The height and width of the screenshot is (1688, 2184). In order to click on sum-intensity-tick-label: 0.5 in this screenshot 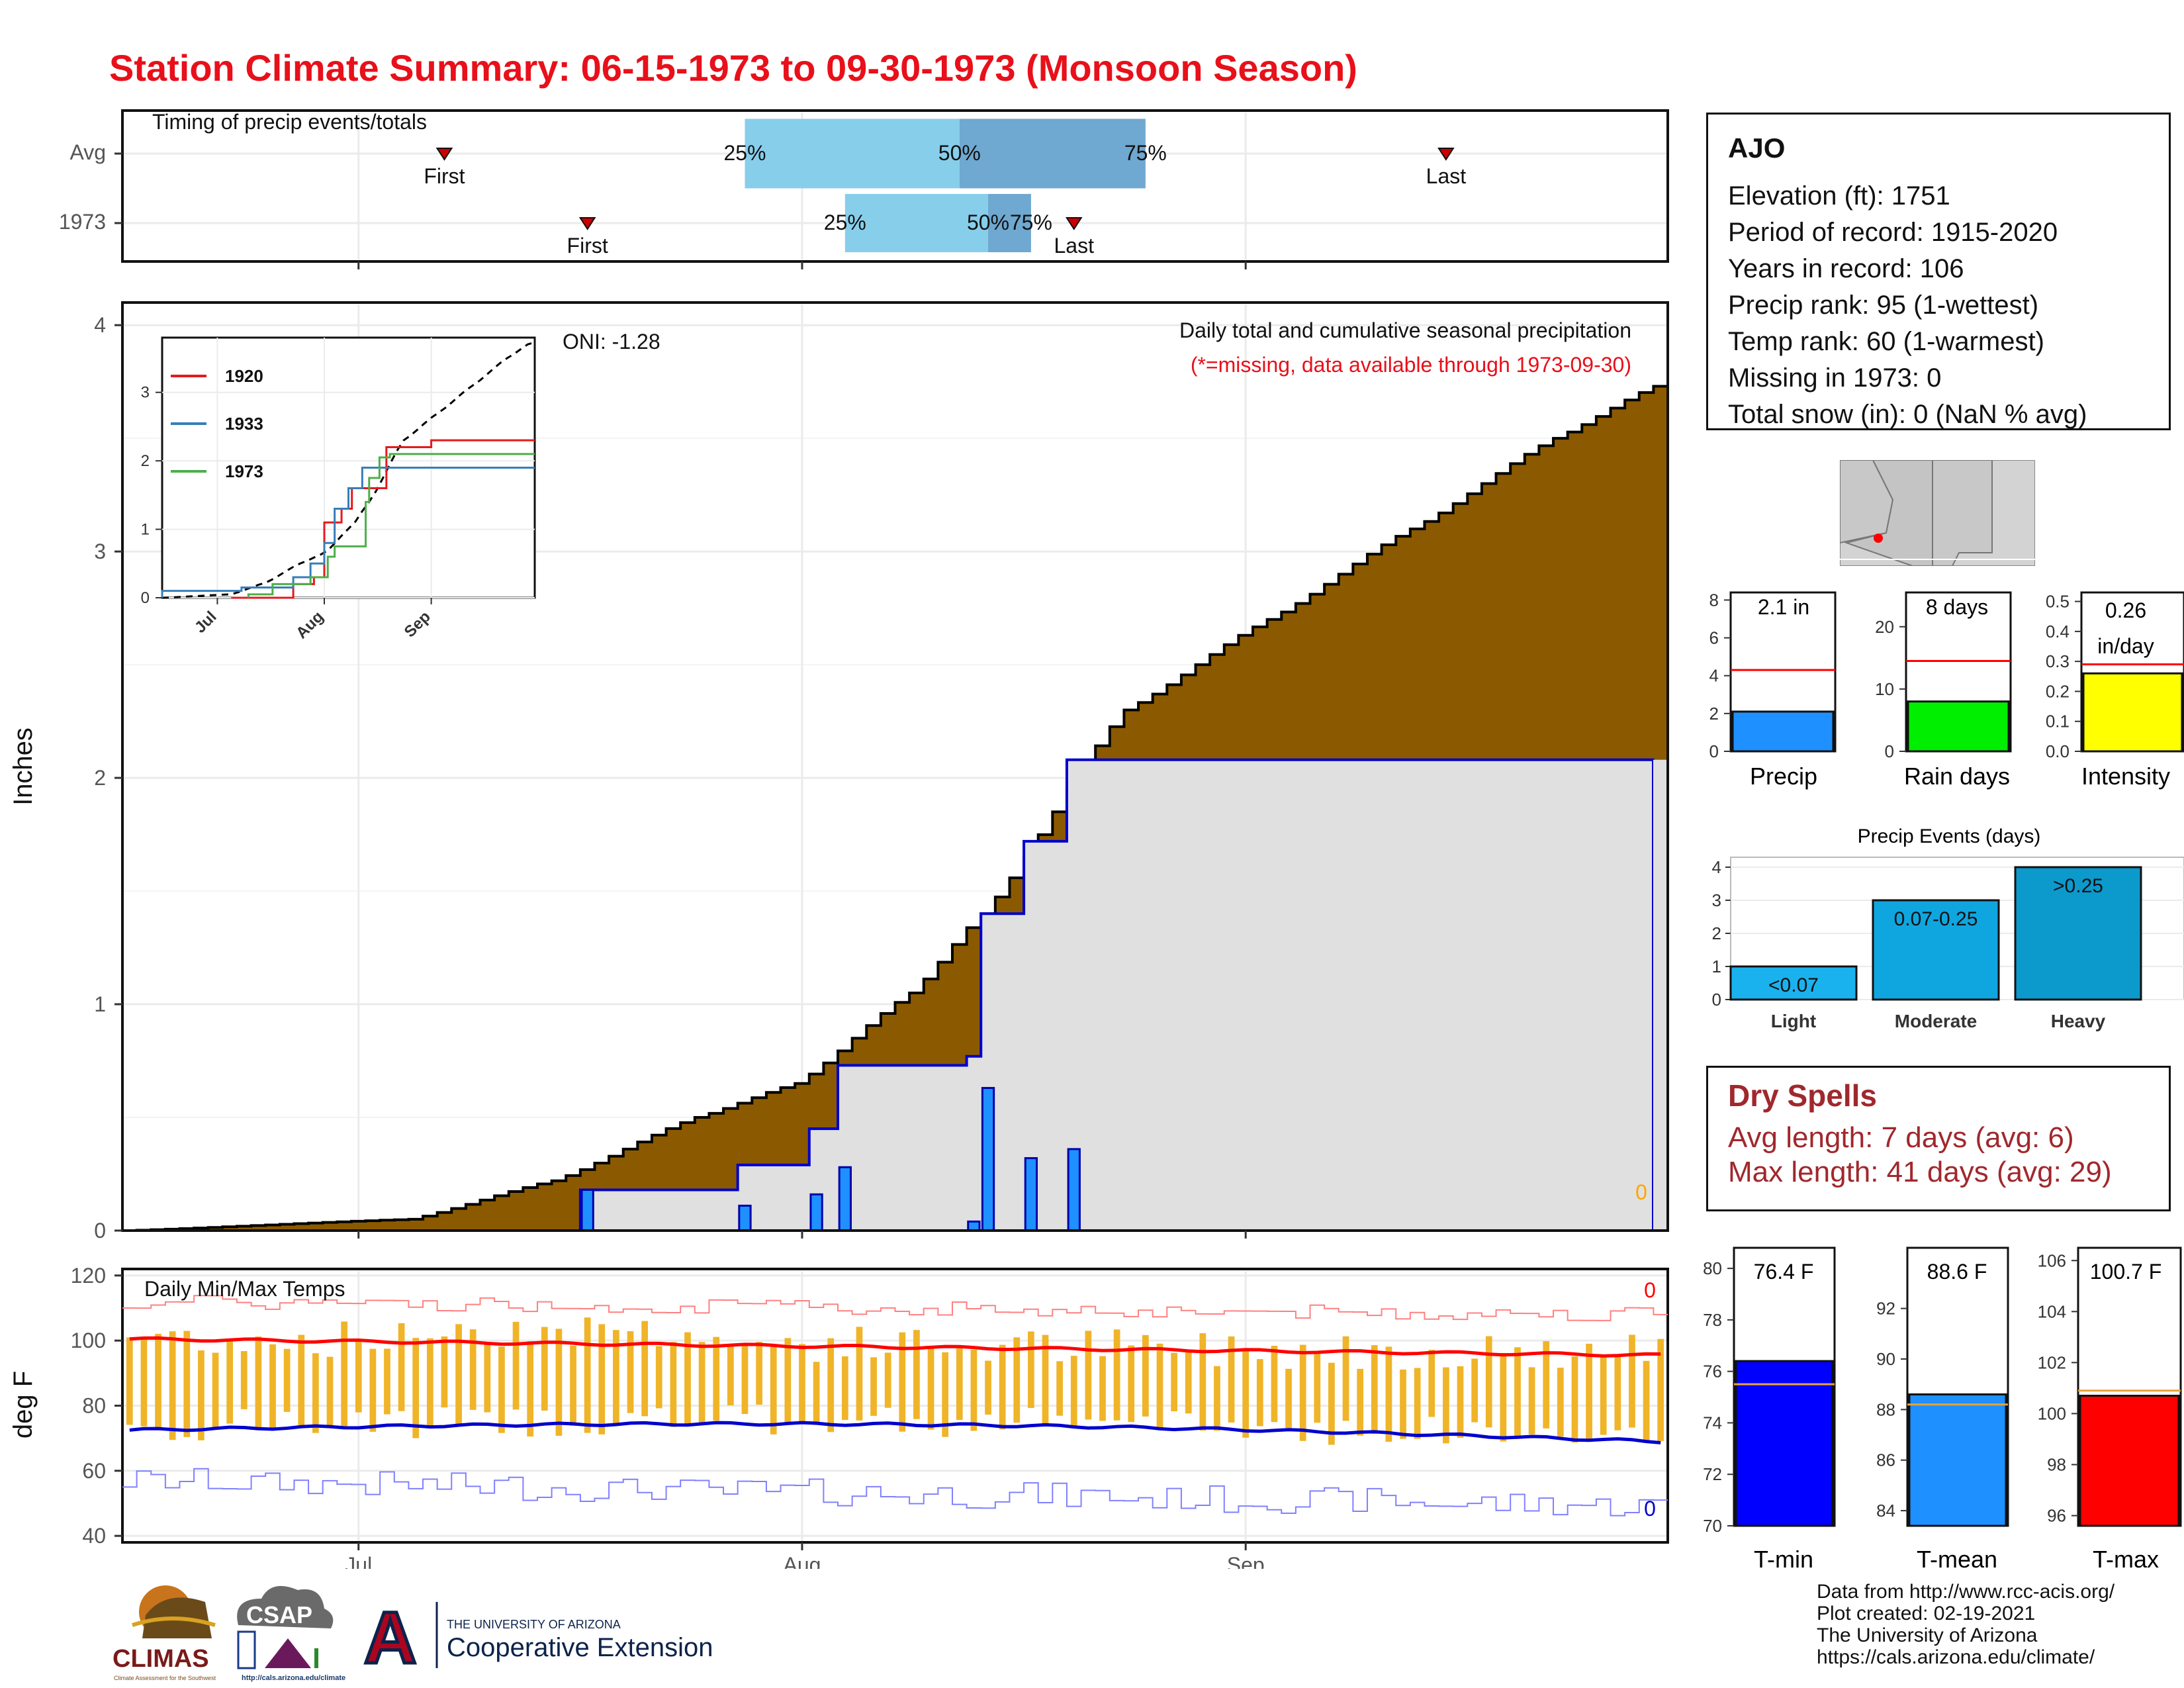, I will do `click(2058, 602)`.